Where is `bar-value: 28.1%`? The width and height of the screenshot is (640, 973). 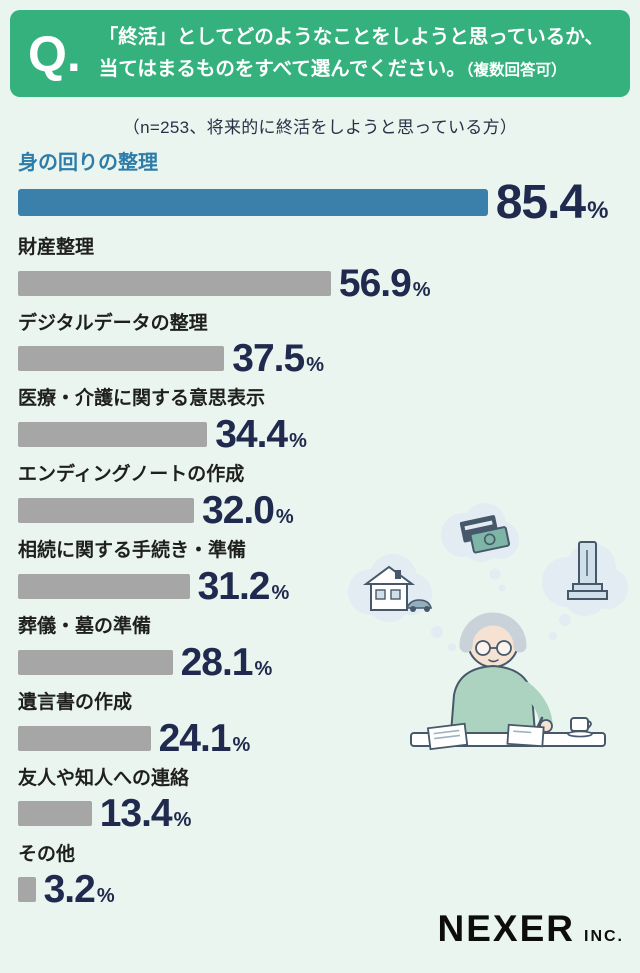 bar-value: 28.1% is located at coordinates (226, 662).